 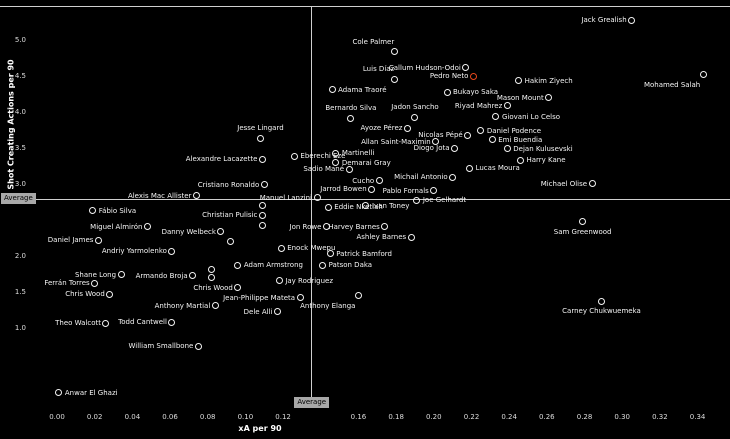 I want to click on x-tick-label: 0.30, so click(x=622, y=417).